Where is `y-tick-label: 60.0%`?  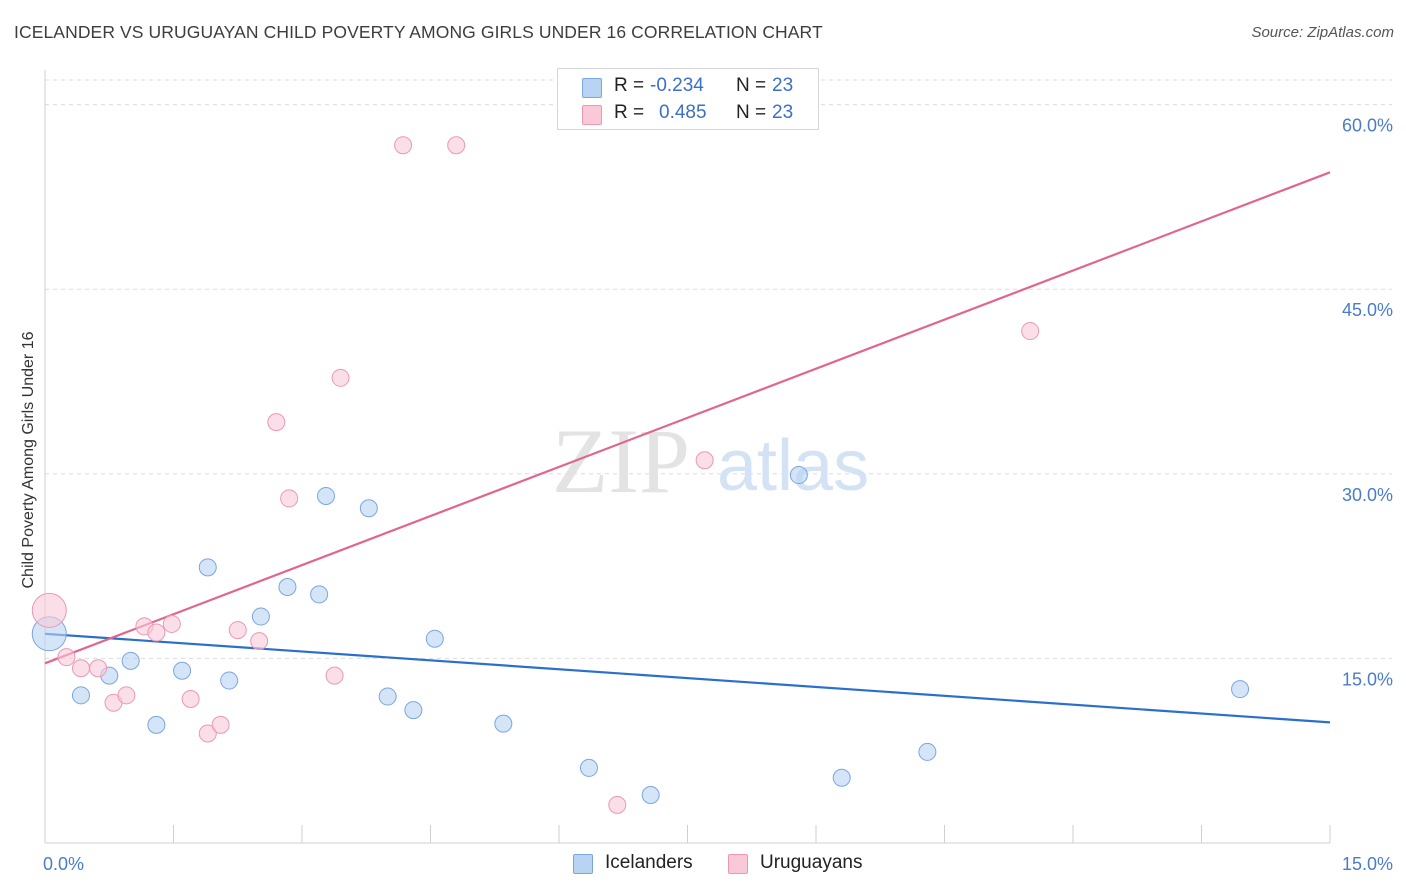 y-tick-label: 60.0% is located at coordinates (1367, 126).